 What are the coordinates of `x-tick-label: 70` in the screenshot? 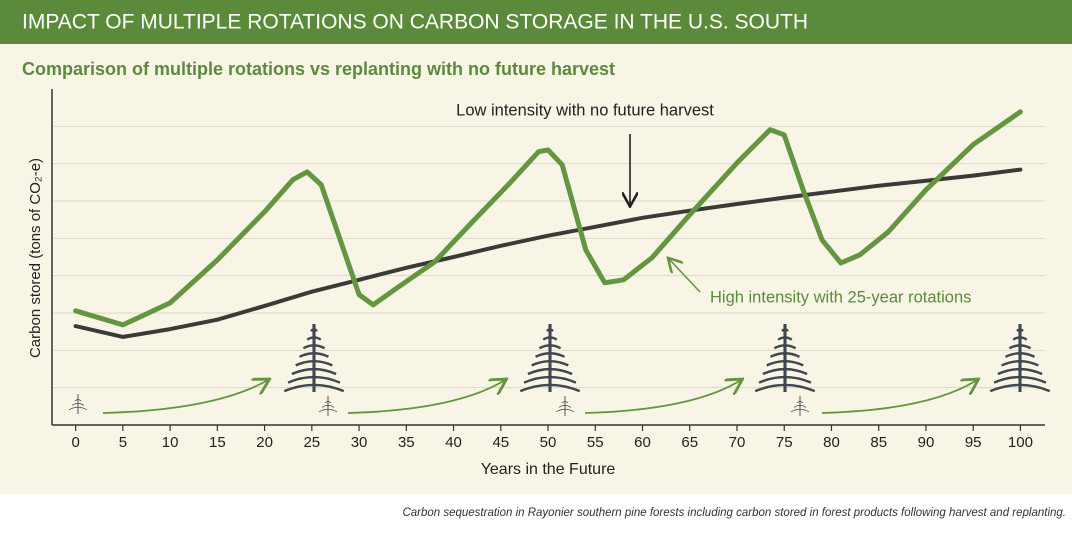 It's located at (737, 442).